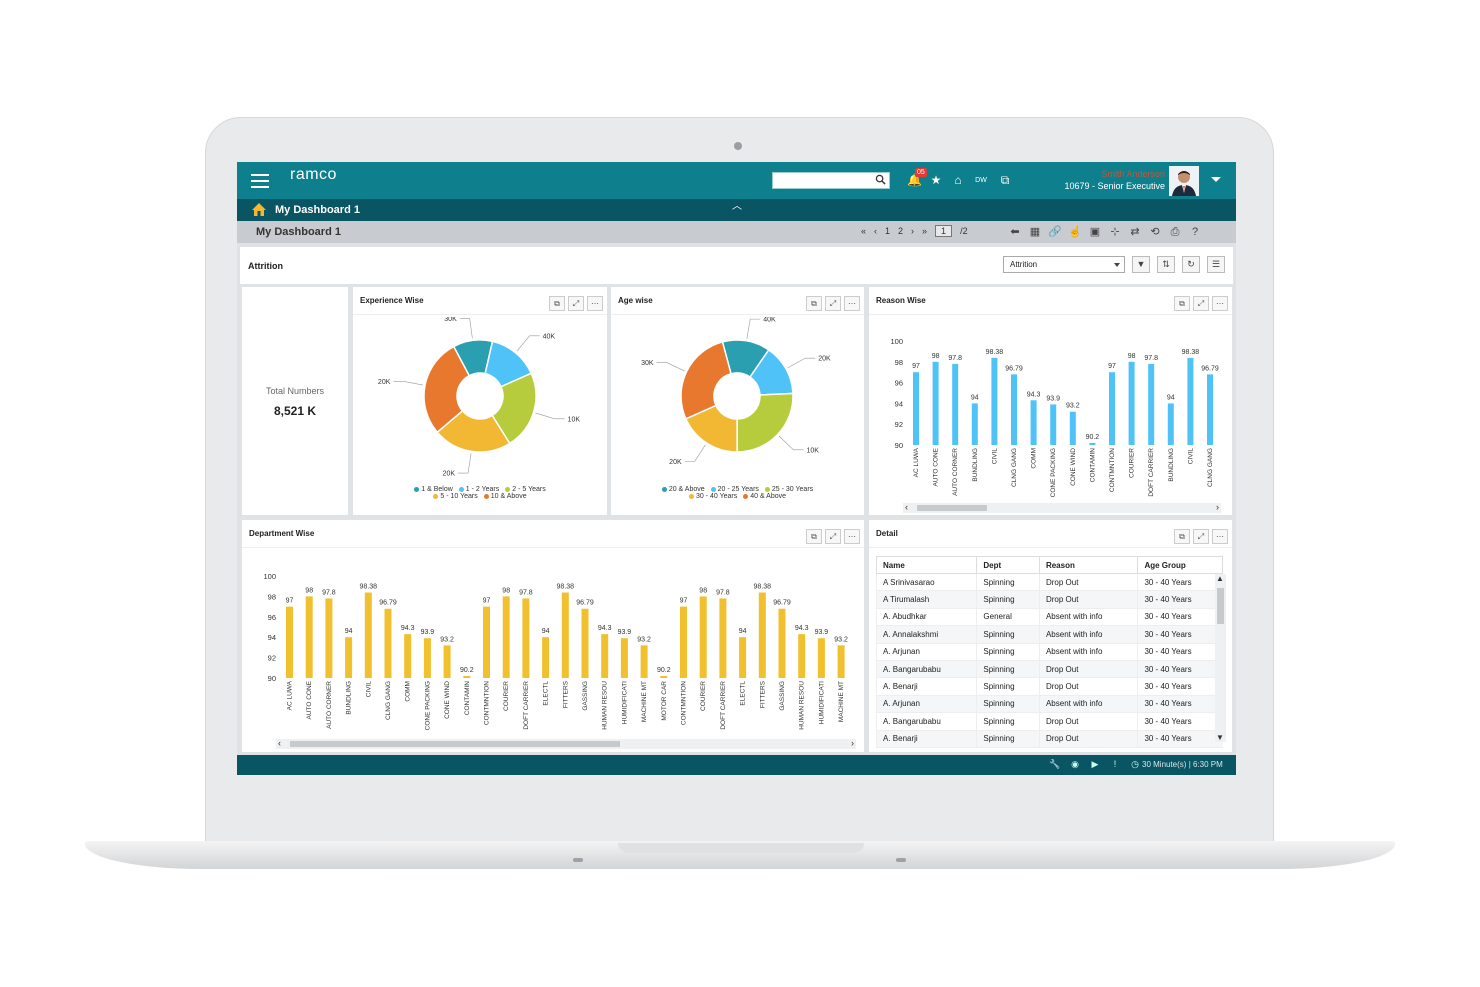 The width and height of the screenshot is (1480, 987). Describe the element at coordinates (1064, 264) in the screenshot. I see `attrition-select: Attrition` at that location.